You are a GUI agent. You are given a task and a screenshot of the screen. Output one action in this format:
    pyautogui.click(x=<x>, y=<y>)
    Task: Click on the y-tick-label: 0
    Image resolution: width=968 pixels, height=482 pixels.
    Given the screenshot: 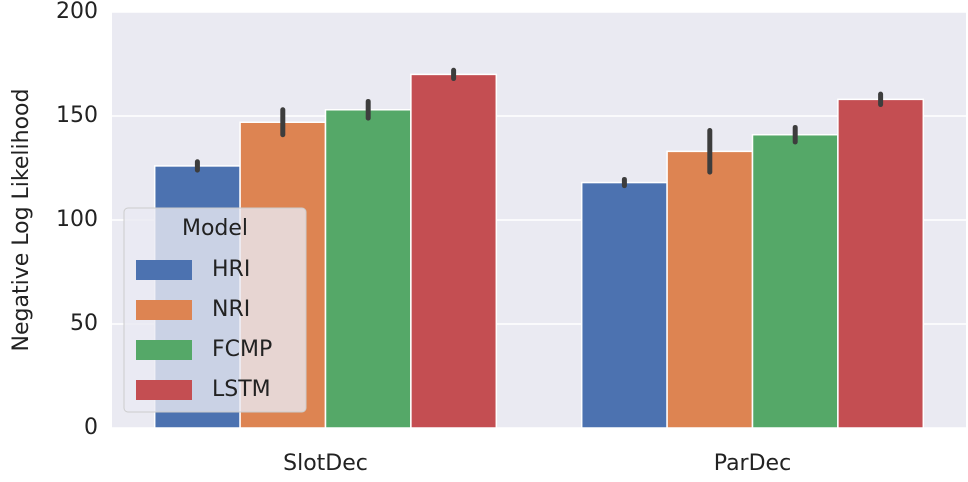 What is the action you would take?
    pyautogui.click(x=91, y=427)
    